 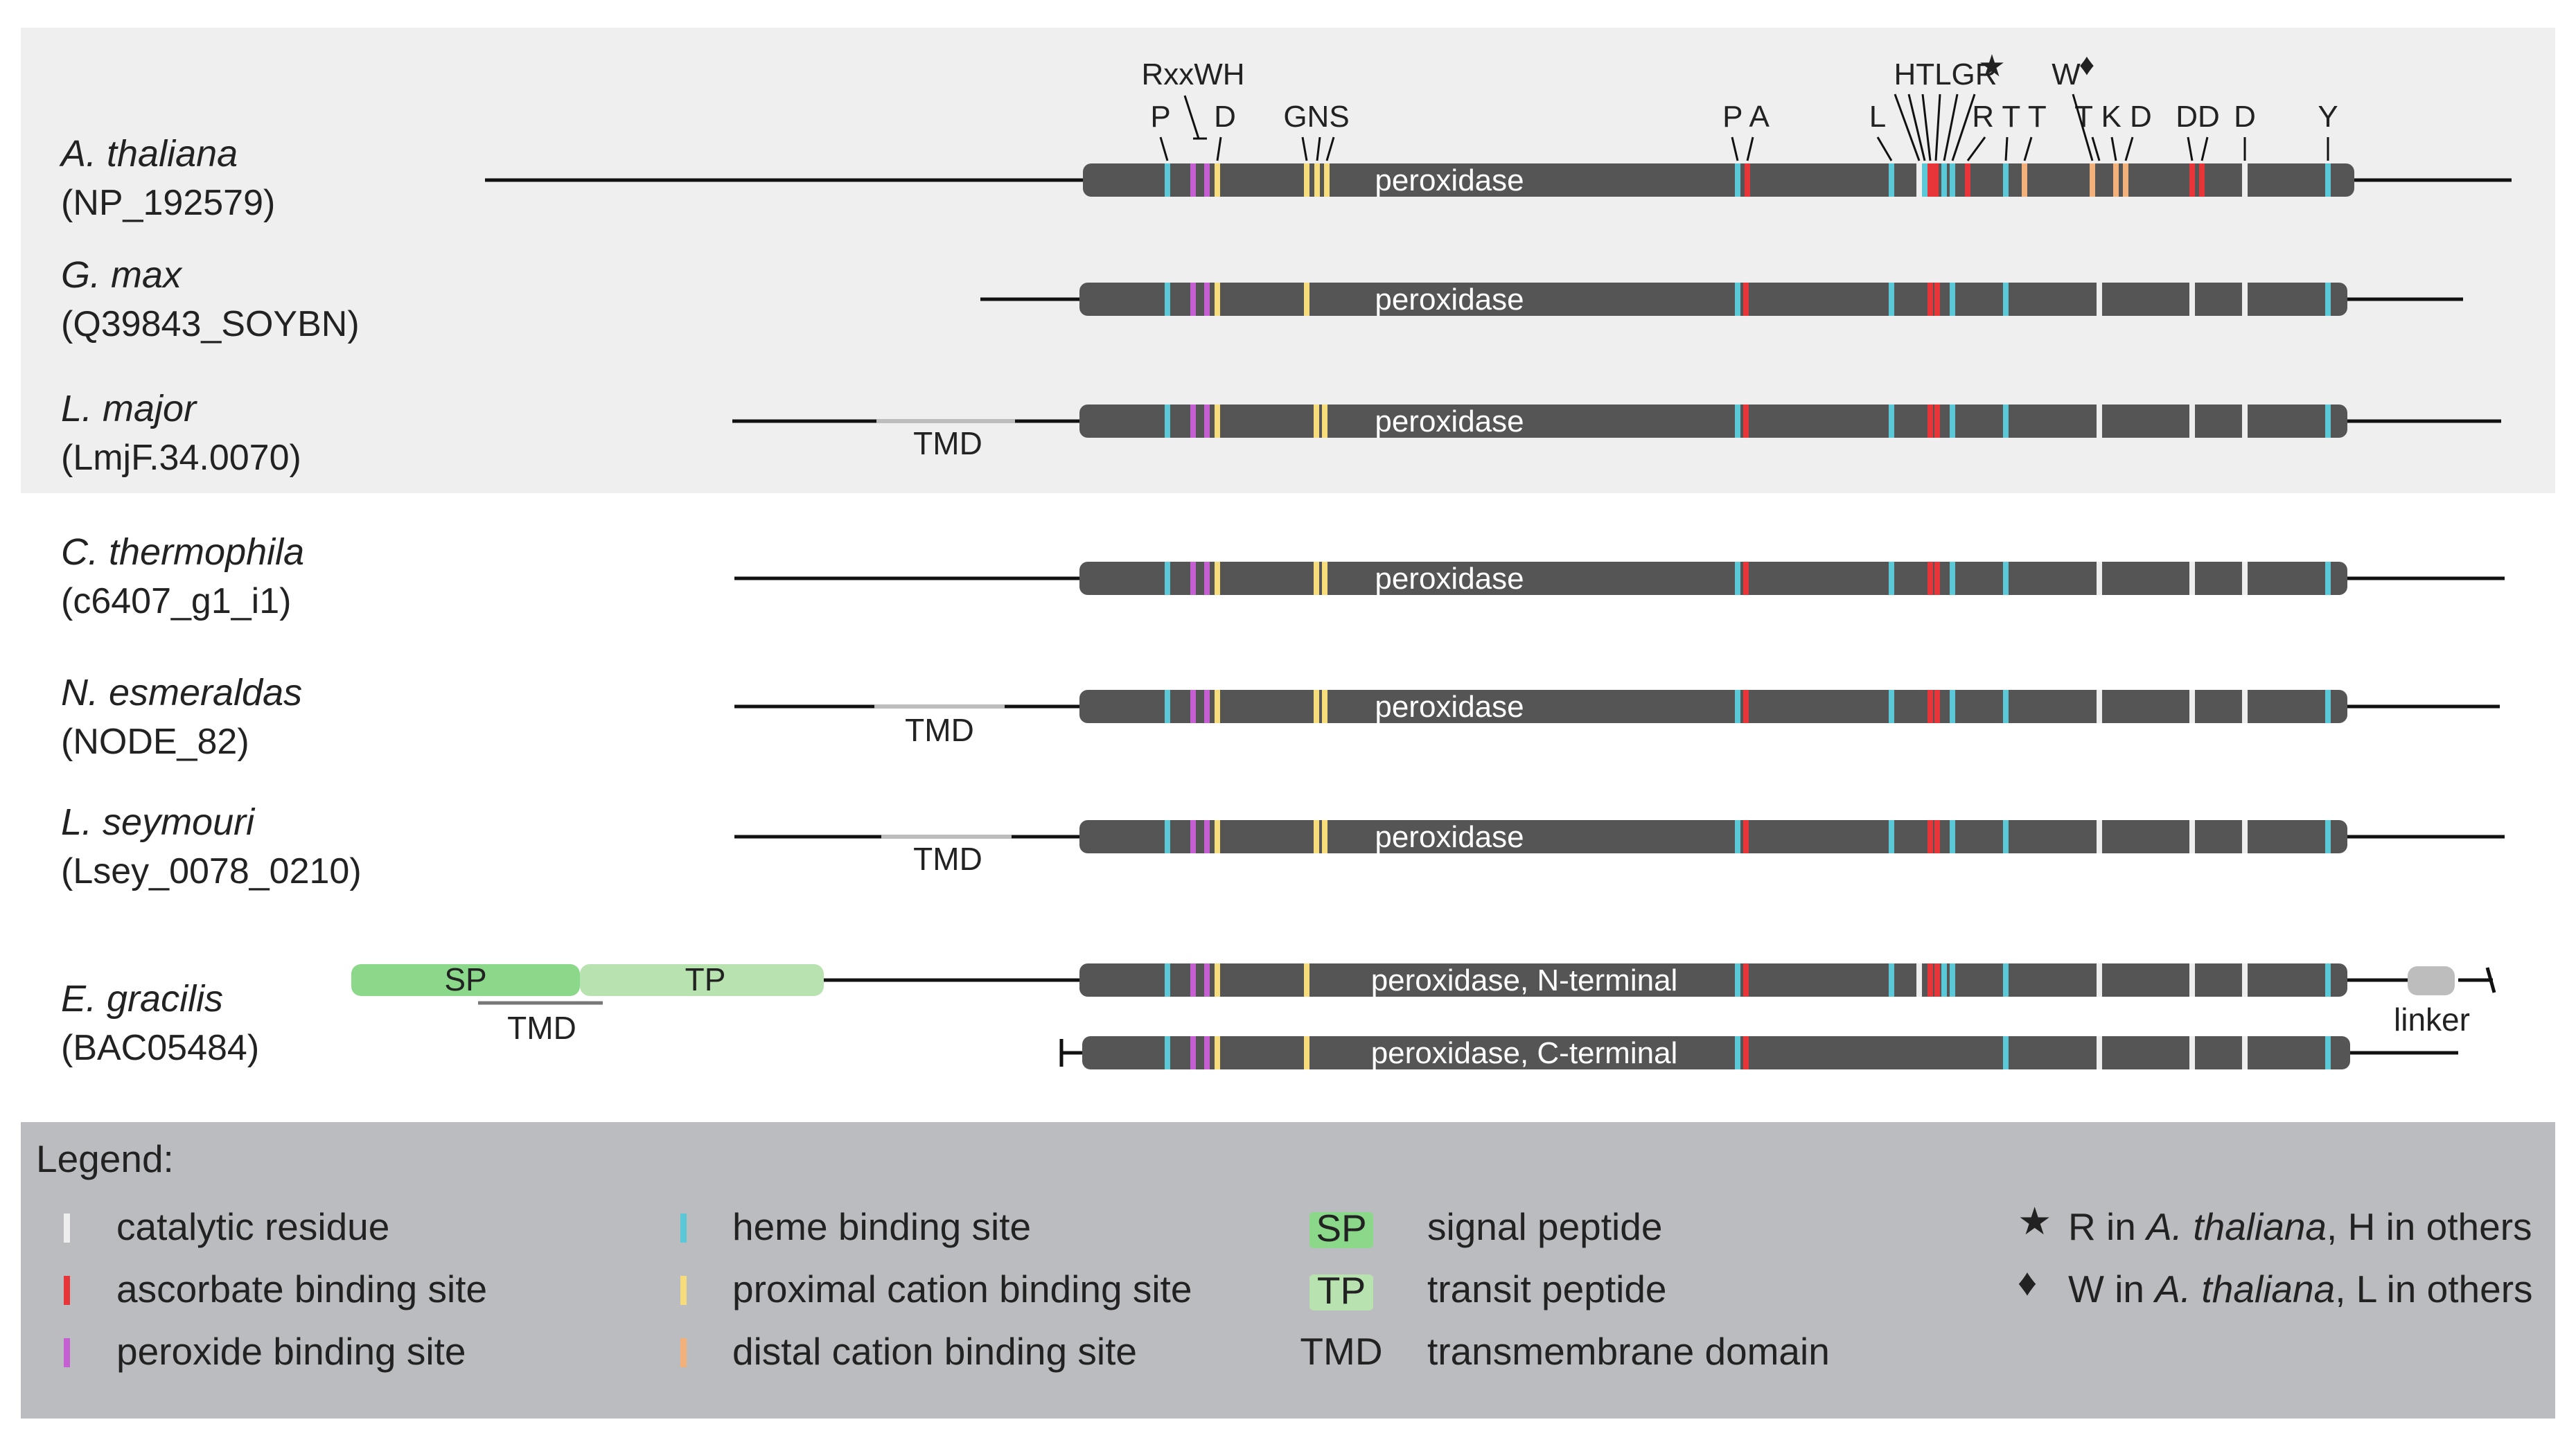 I want to click on residue-label: GNS, so click(x=1316, y=117).